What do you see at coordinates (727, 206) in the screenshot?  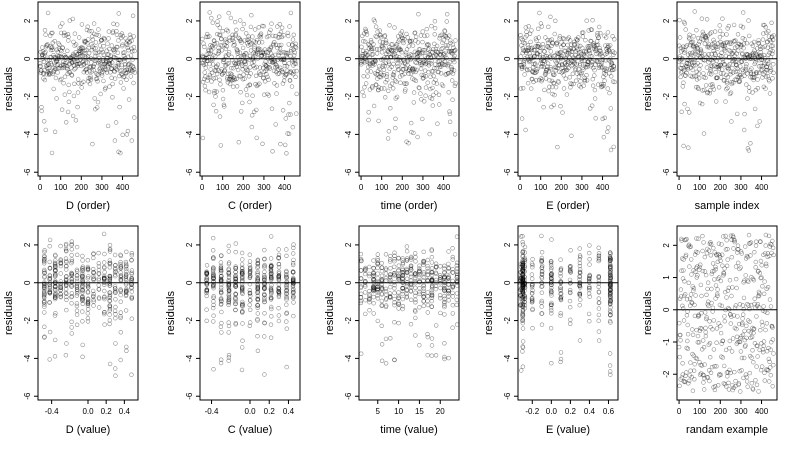 I see `x-axis-label: sample index` at bounding box center [727, 206].